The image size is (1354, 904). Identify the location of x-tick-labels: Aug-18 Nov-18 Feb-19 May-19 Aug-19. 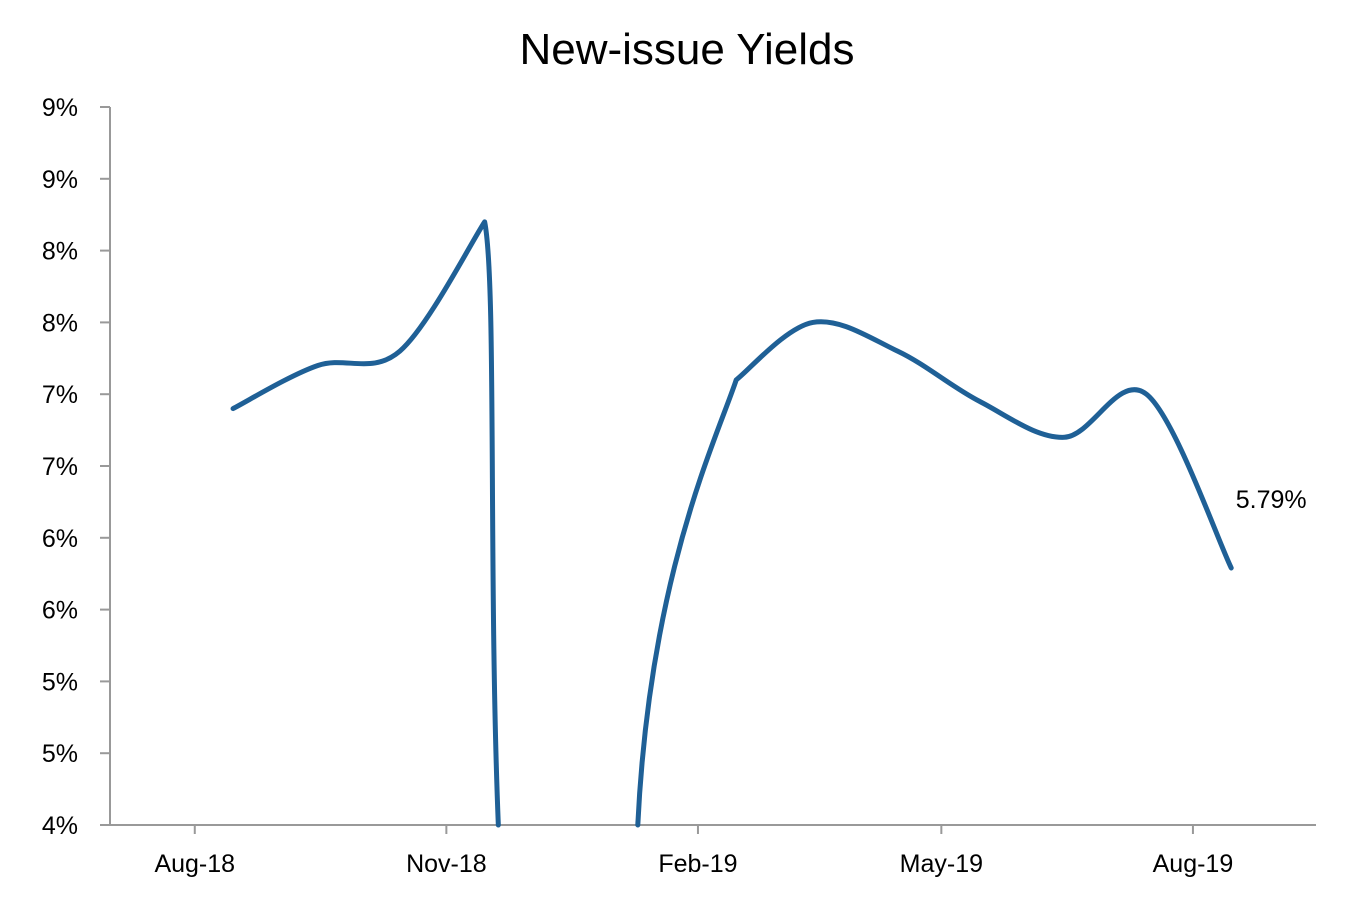
(693, 864).